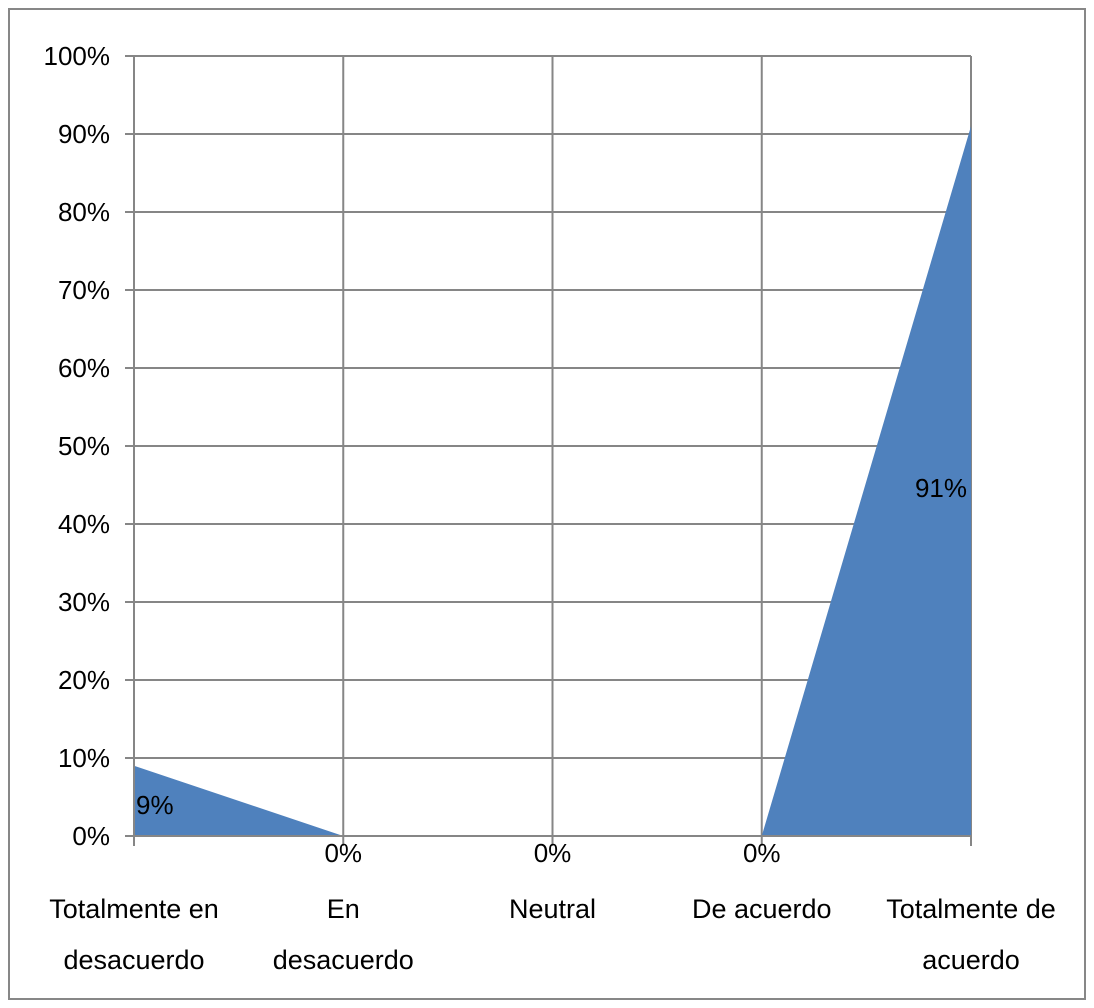 The height and width of the screenshot is (1008, 1094). I want to click on y-tick-label: 100%, so click(77, 56).